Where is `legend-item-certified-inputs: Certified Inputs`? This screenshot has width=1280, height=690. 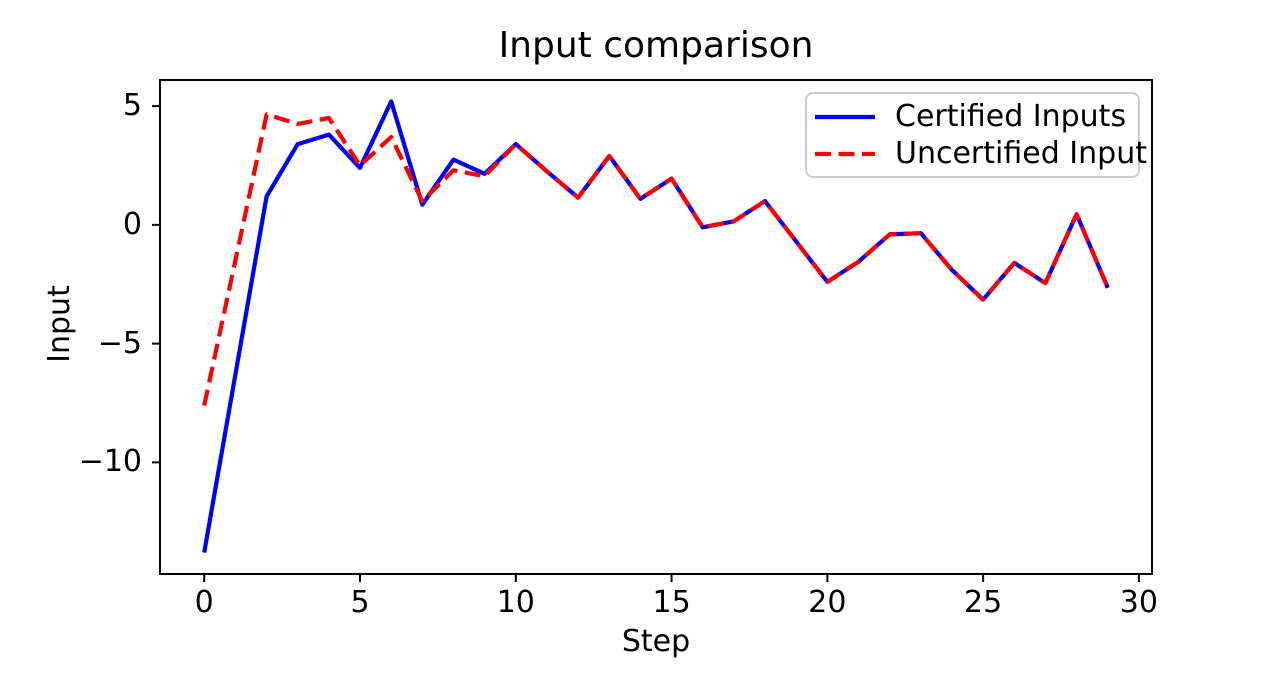 legend-item-certified-inputs: Certified Inputs is located at coordinates (972, 116).